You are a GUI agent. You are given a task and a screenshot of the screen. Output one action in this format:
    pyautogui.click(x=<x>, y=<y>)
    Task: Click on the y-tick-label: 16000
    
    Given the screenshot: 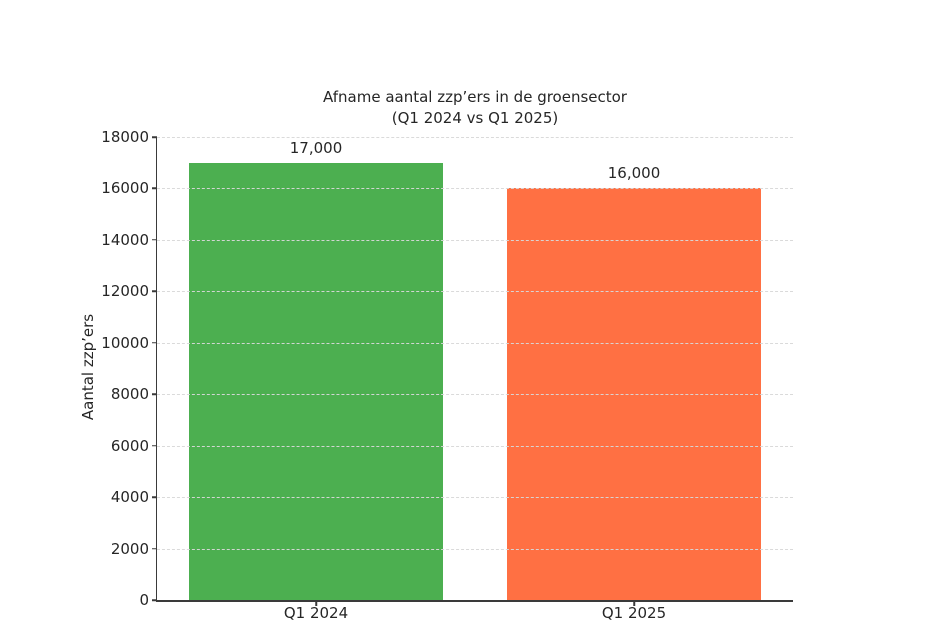 What is the action you would take?
    pyautogui.click(x=125, y=188)
    